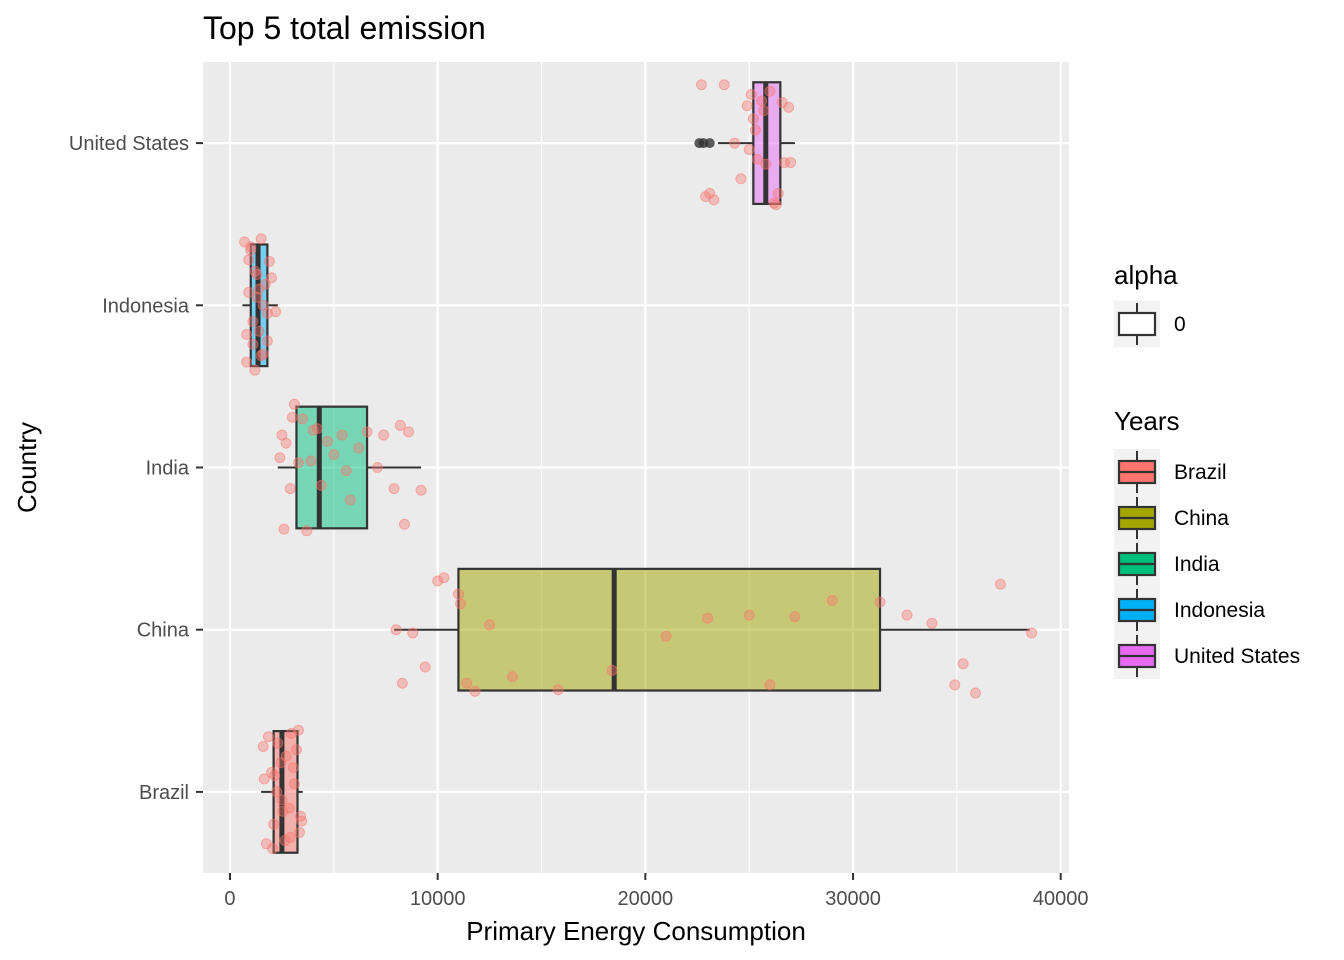  I want to click on legend-label: India, so click(1197, 564).